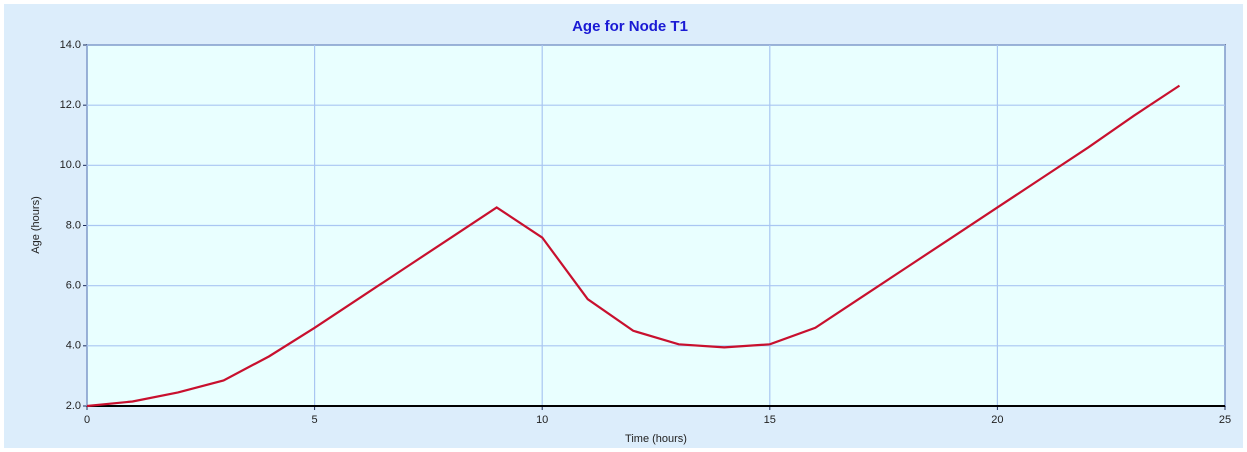 This screenshot has height=452, width=1247. What do you see at coordinates (87, 420) in the screenshot?
I see `x-tick-label: 0` at bounding box center [87, 420].